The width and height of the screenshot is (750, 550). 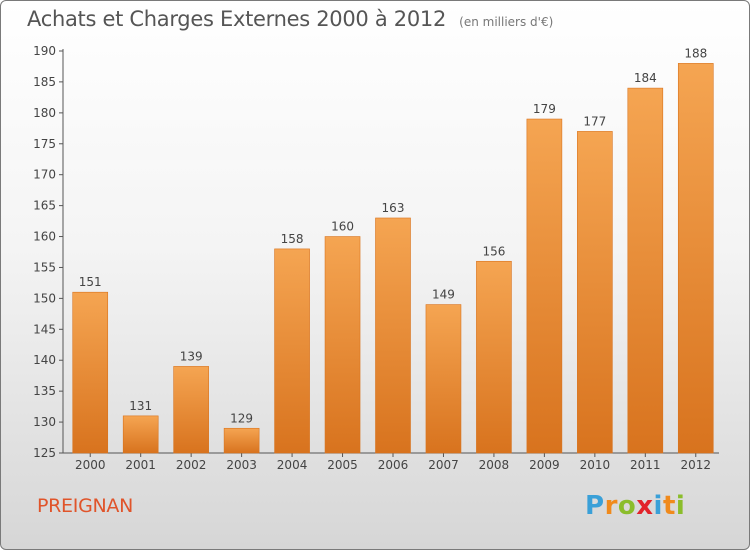 What do you see at coordinates (595, 465) in the screenshot?
I see `x-tick-label: 2010` at bounding box center [595, 465].